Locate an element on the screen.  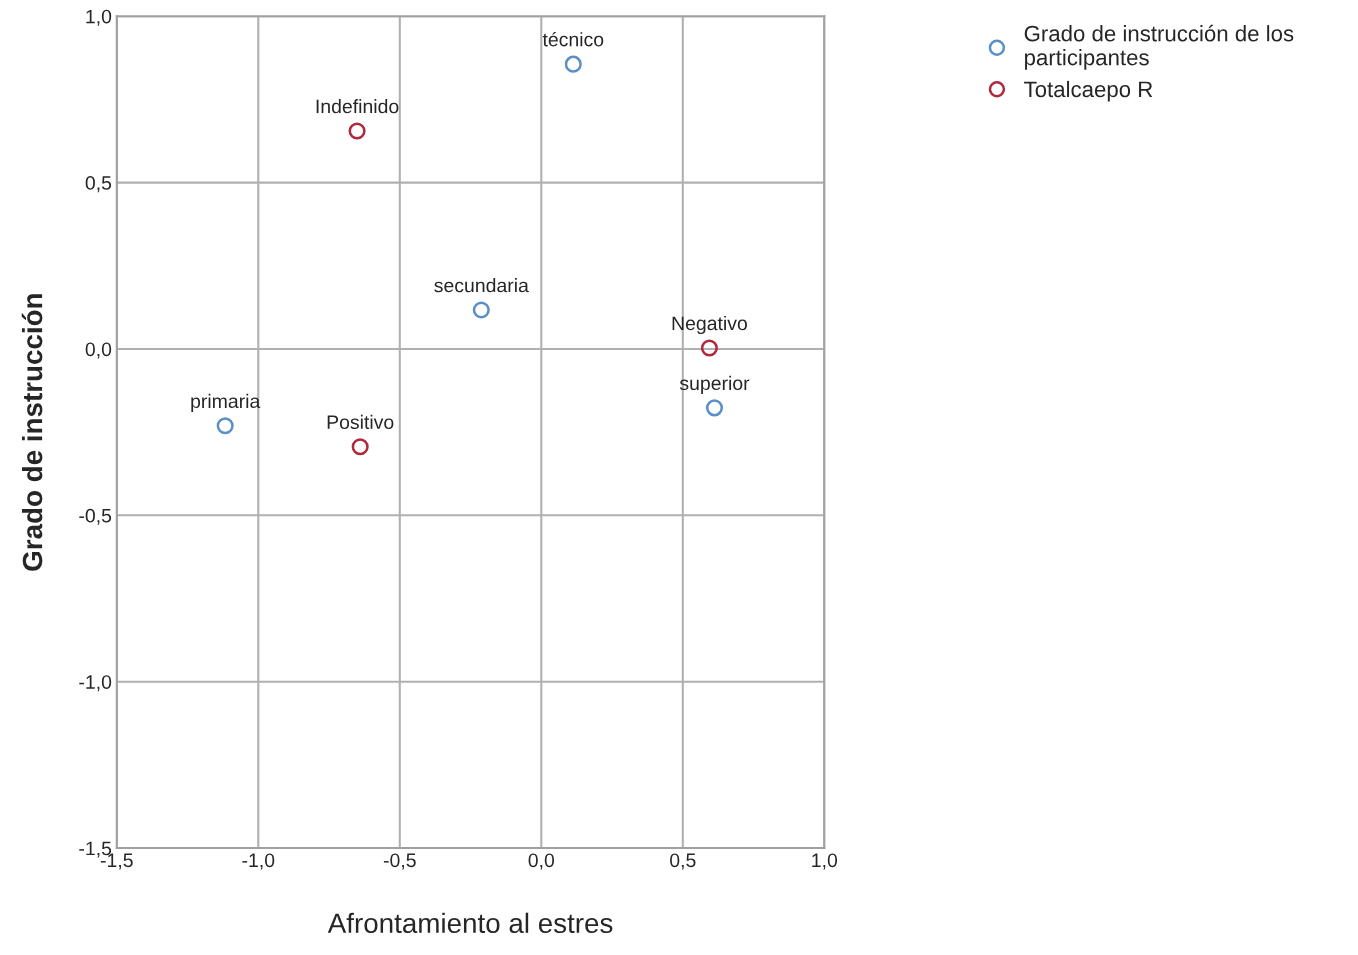
annotation: técnico is located at coordinates (573, 39).